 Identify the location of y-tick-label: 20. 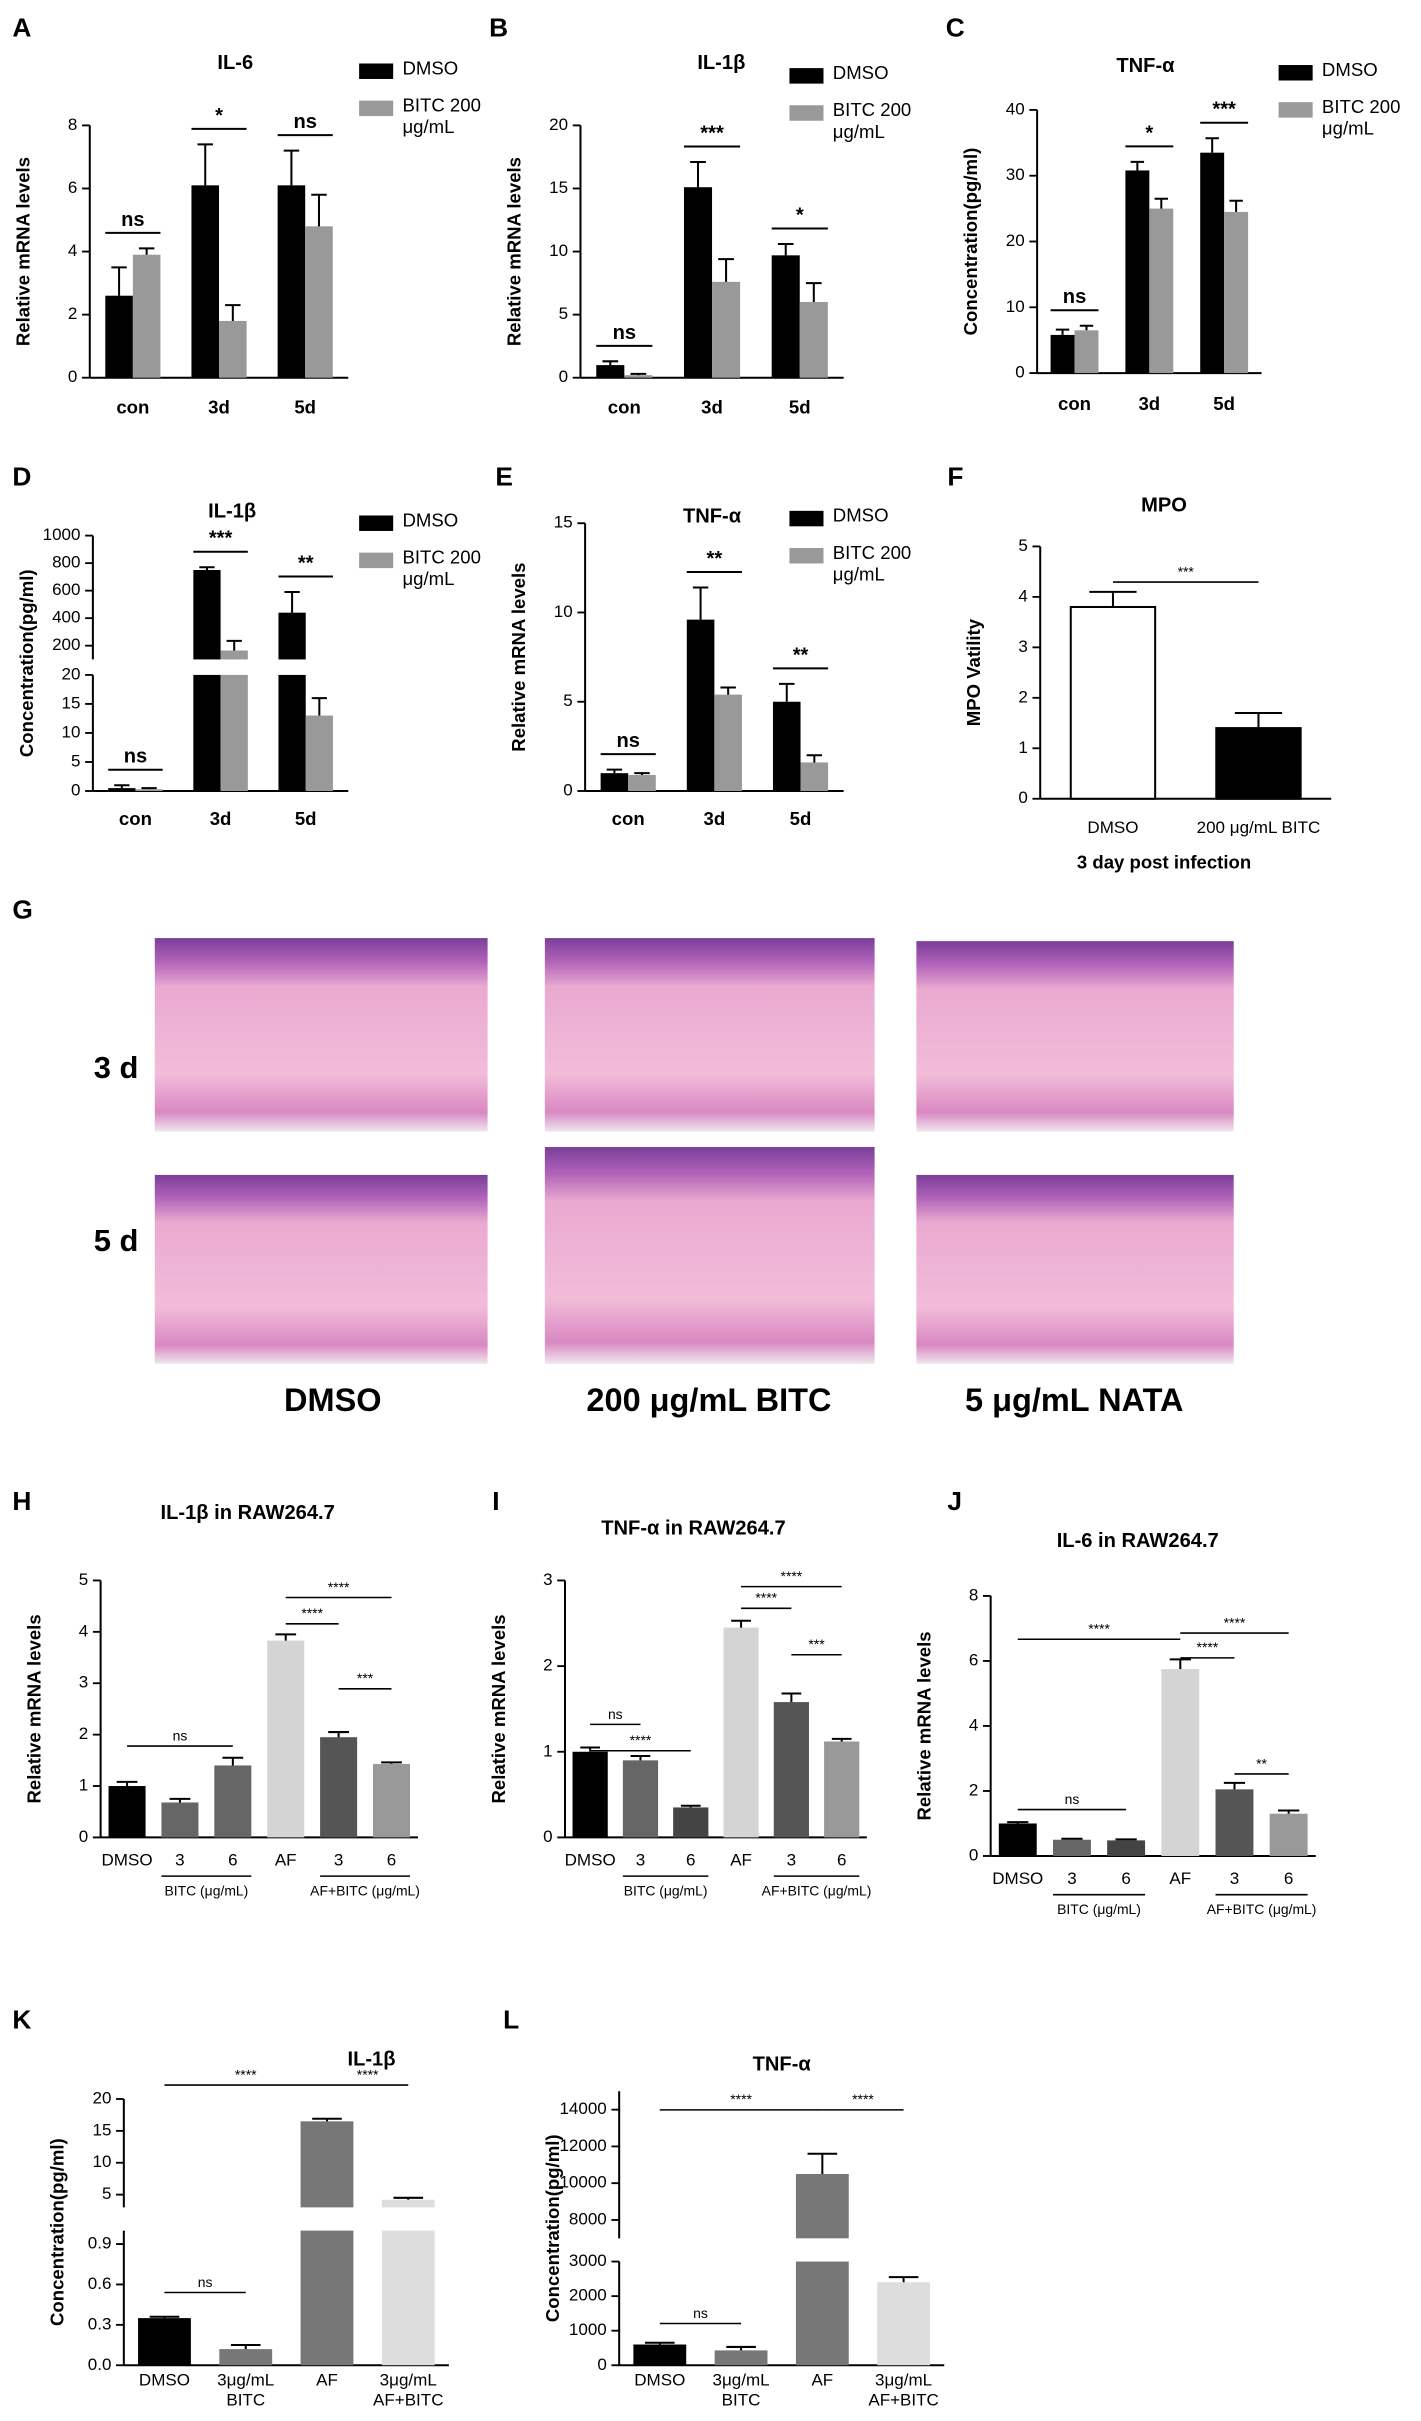
(1015, 240).